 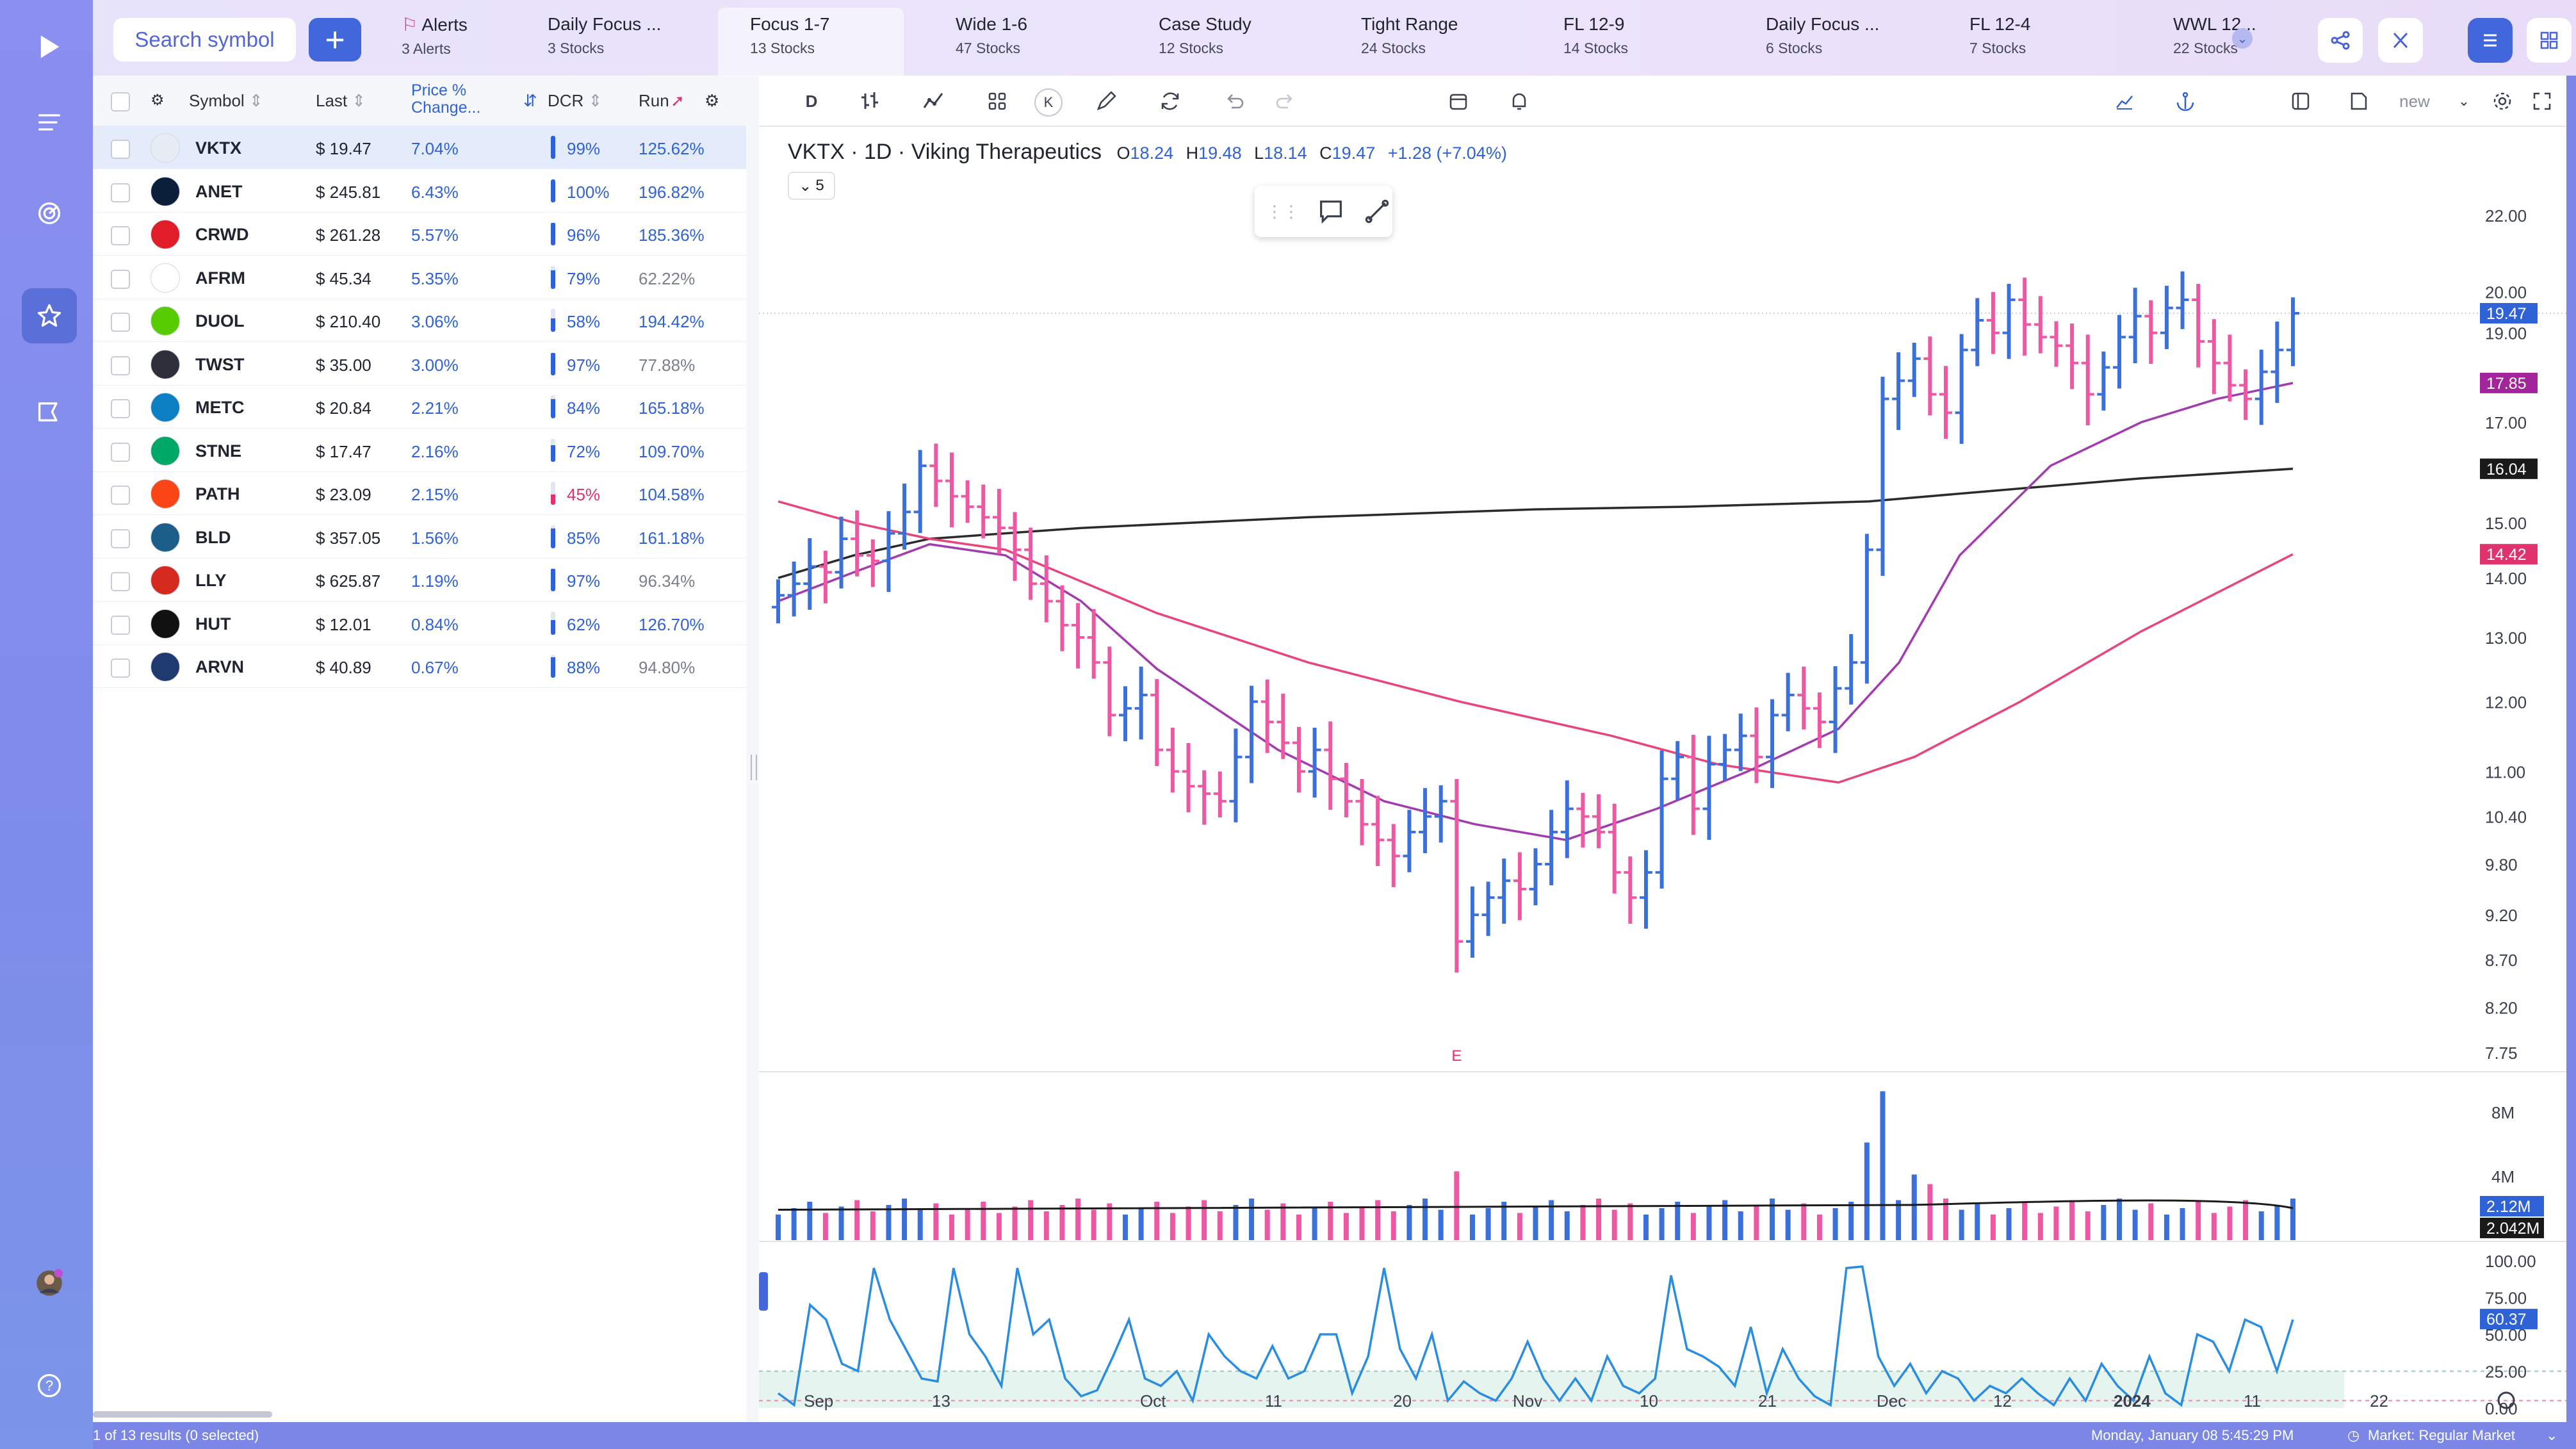 I want to click on column-settings-icon: ⚙, so click(x=712, y=100).